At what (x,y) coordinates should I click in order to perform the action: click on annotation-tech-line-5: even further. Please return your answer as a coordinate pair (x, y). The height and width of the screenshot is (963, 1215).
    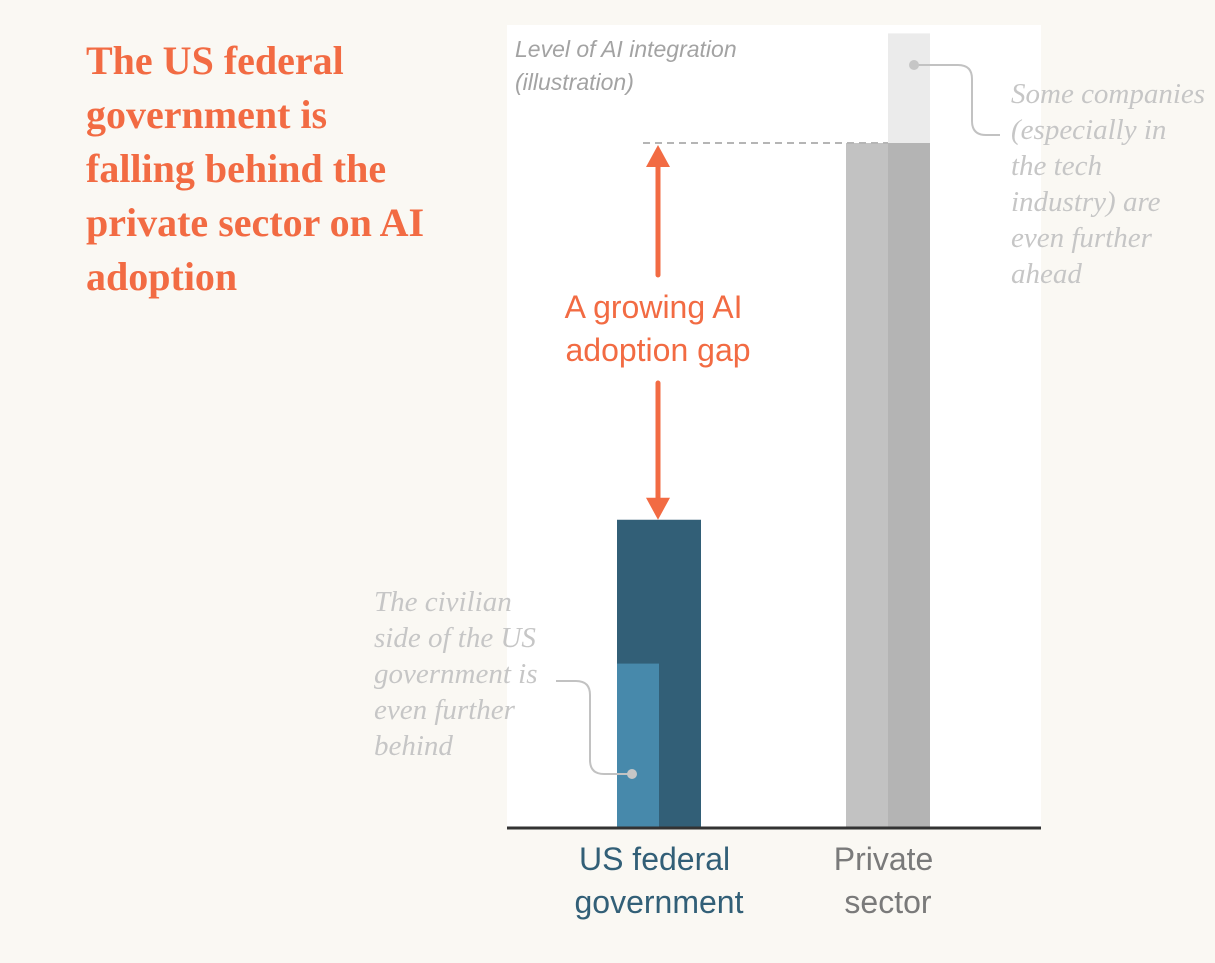
    Looking at the image, I should click on (1082, 238).